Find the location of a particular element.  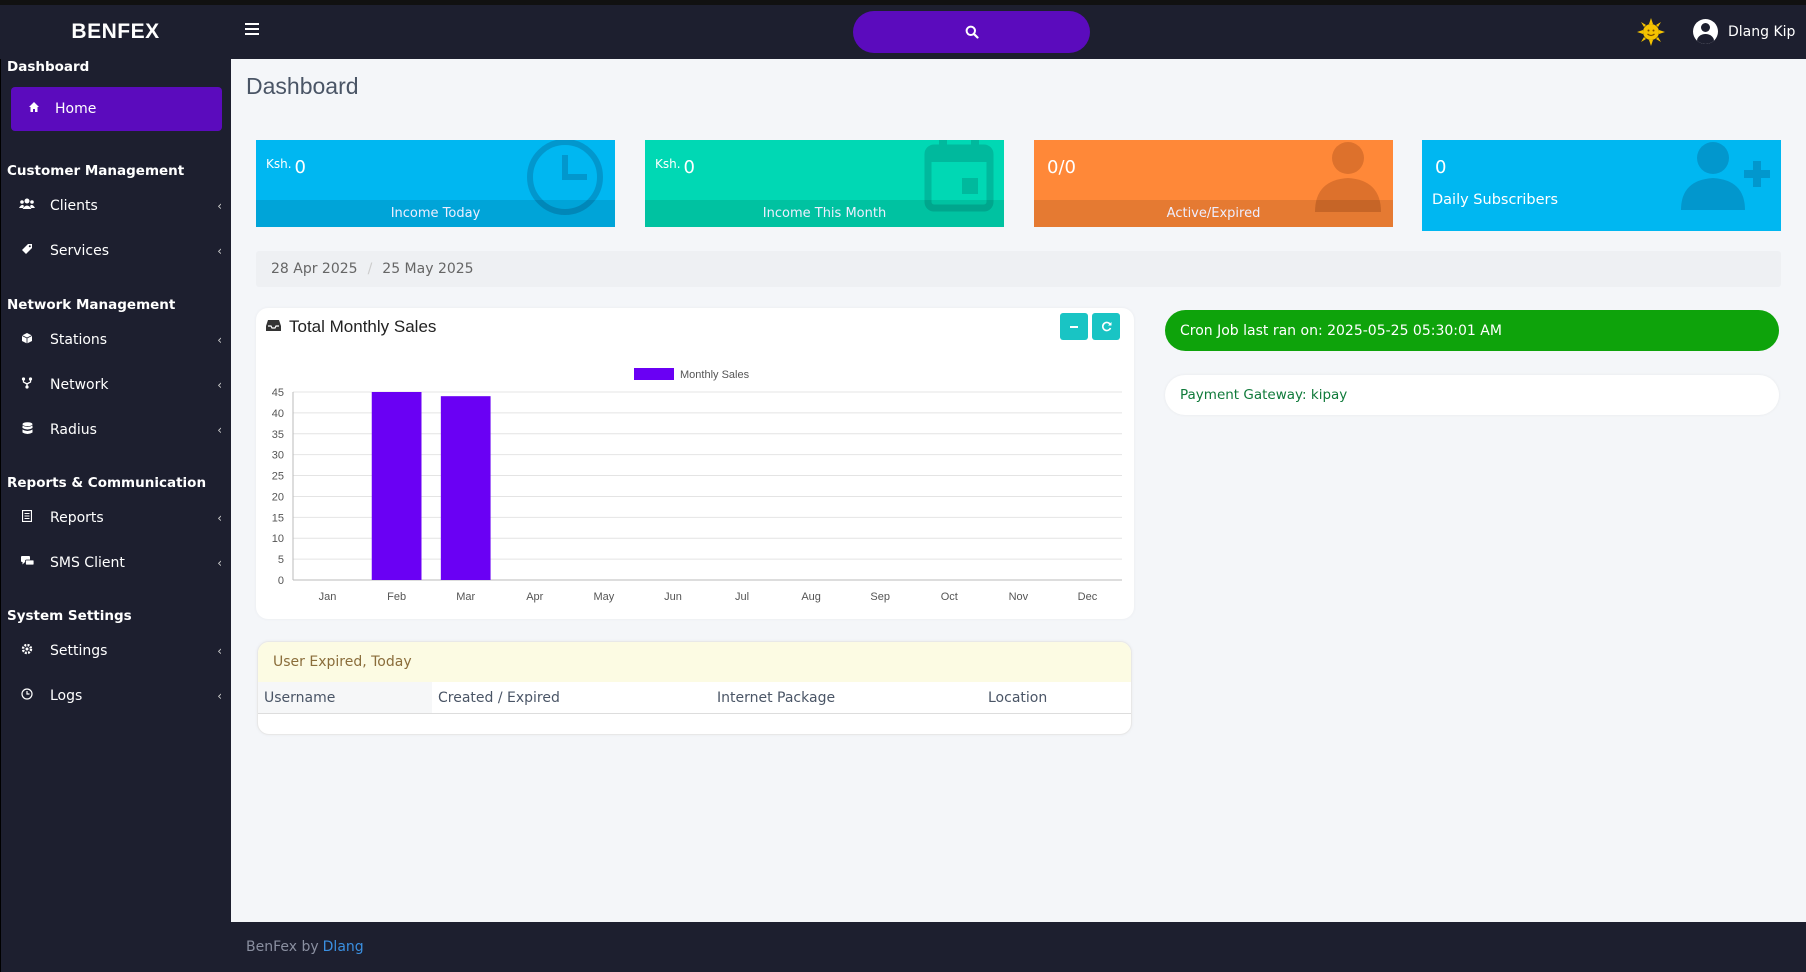

column-header-username: Username is located at coordinates (345, 697).